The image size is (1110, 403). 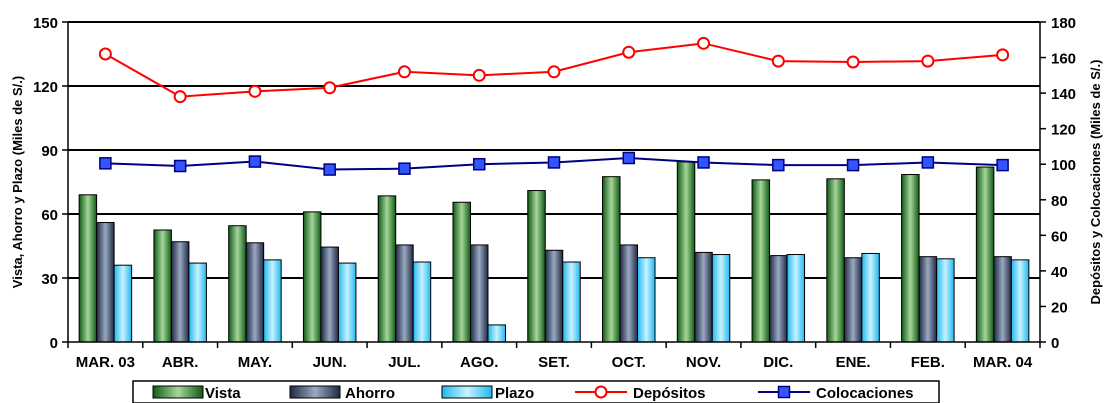 What do you see at coordinates (601, 392) in the screenshot?
I see `legend-marker-depositos` at bounding box center [601, 392].